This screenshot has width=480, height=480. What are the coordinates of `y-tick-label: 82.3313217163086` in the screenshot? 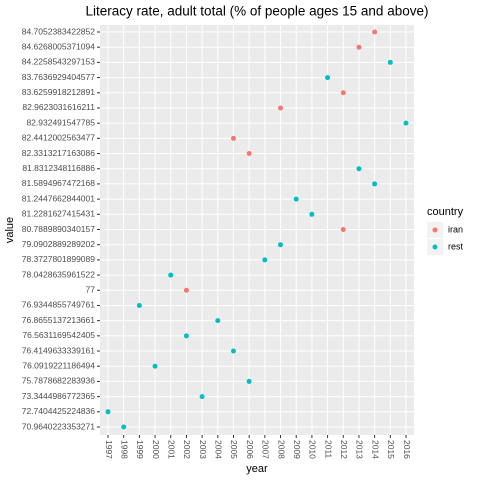 It's located at (59, 153).